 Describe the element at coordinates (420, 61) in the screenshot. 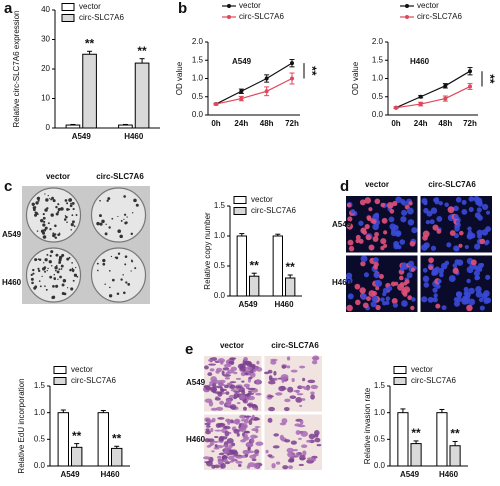

I see `chart-title: H460` at that location.